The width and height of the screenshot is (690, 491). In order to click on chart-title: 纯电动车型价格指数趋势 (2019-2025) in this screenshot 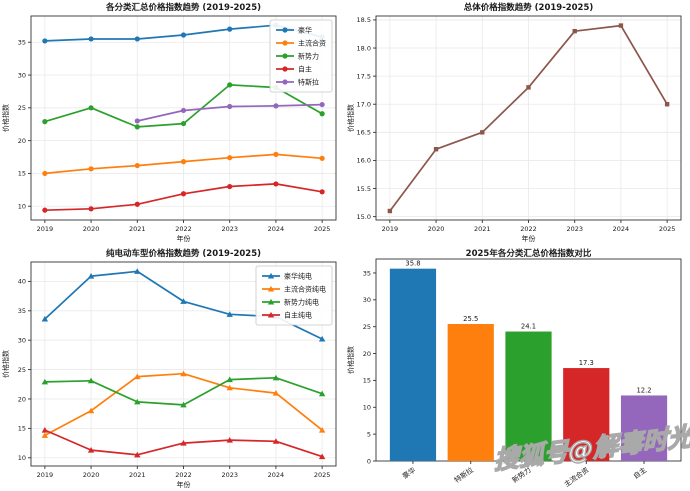, I will do `click(183, 253)`.